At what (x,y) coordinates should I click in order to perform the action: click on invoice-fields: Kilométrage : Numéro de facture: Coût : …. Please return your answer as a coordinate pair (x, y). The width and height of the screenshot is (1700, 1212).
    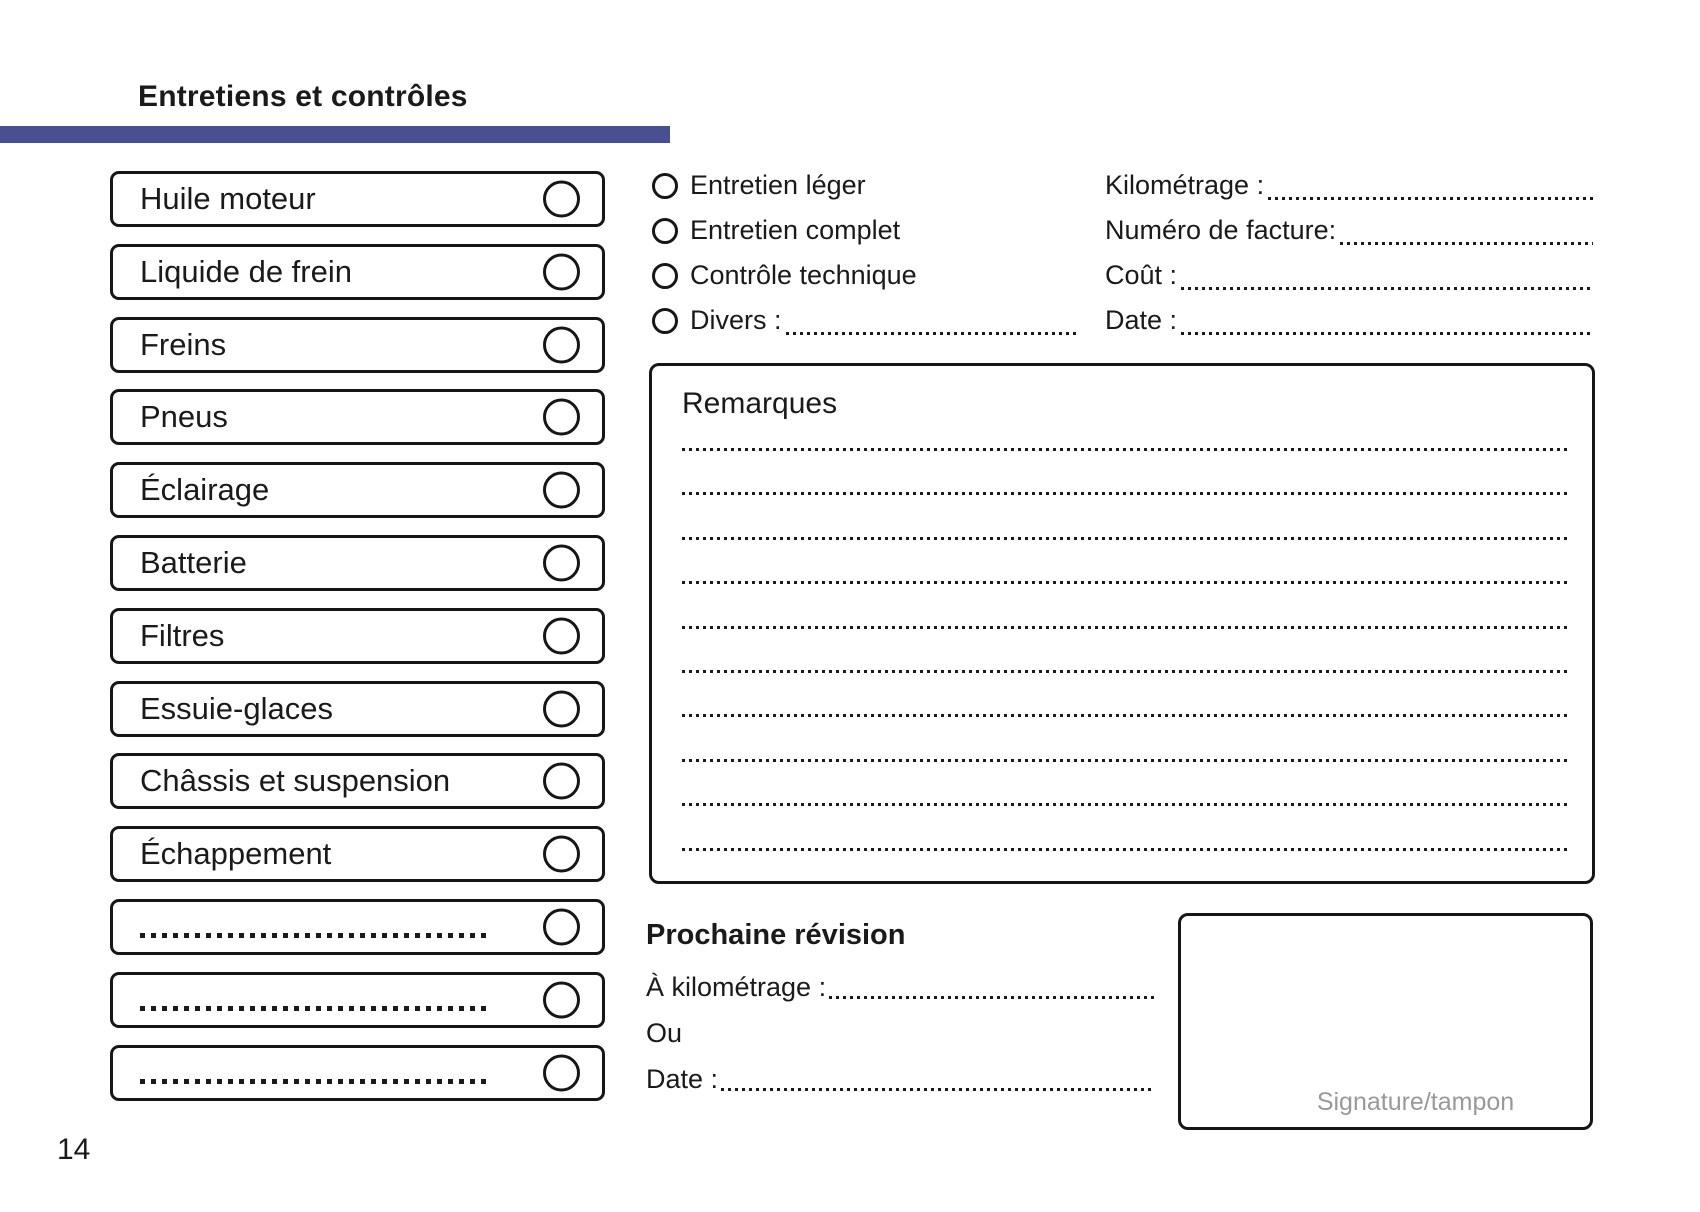
    Looking at the image, I should click on (1349, 253).